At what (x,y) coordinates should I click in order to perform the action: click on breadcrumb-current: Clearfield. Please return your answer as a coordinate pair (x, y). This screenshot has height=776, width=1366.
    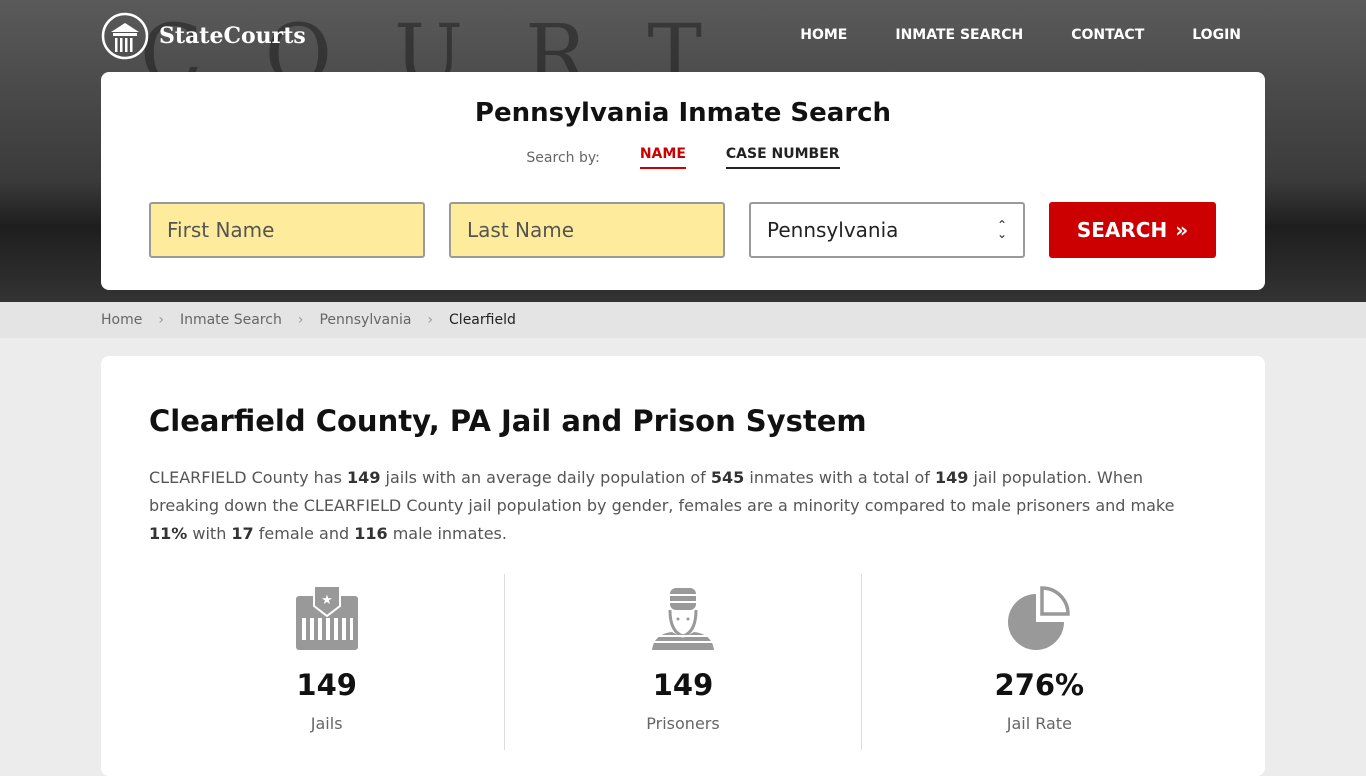
    Looking at the image, I should click on (482, 320).